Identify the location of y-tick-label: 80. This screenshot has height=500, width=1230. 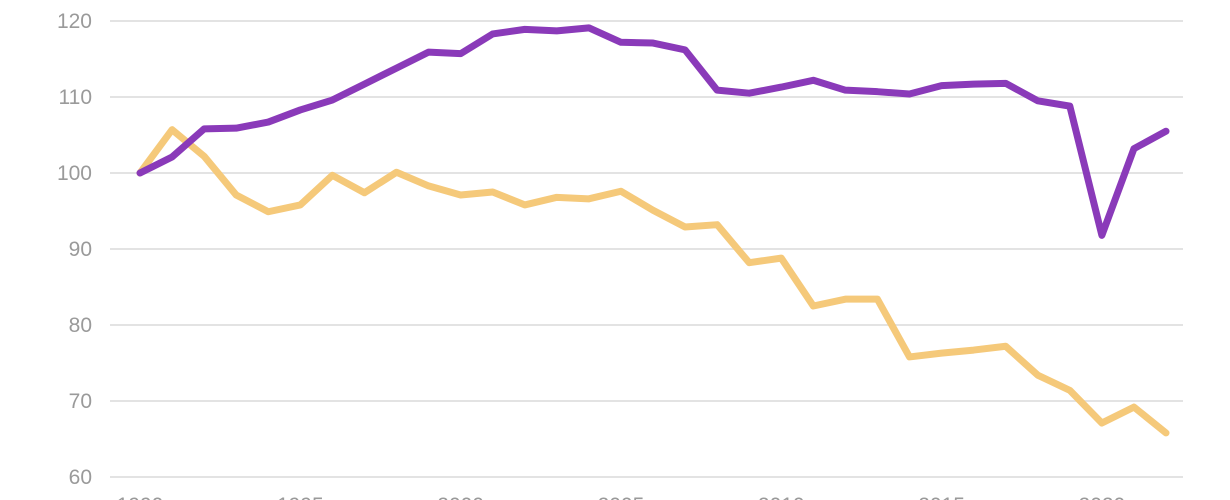
(80, 325).